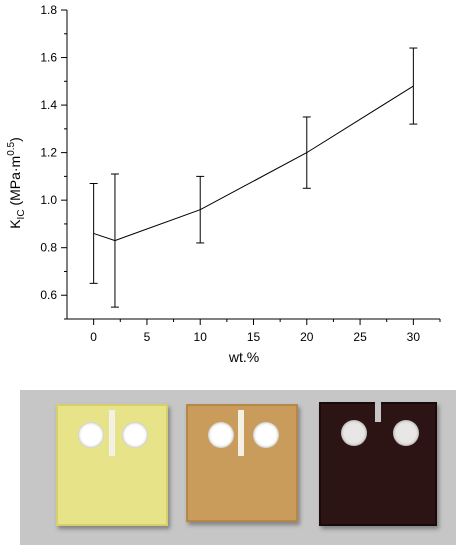 This screenshot has height=550, width=463. What do you see at coordinates (48, 105) in the screenshot?
I see `y-tick-label: 1.4` at bounding box center [48, 105].